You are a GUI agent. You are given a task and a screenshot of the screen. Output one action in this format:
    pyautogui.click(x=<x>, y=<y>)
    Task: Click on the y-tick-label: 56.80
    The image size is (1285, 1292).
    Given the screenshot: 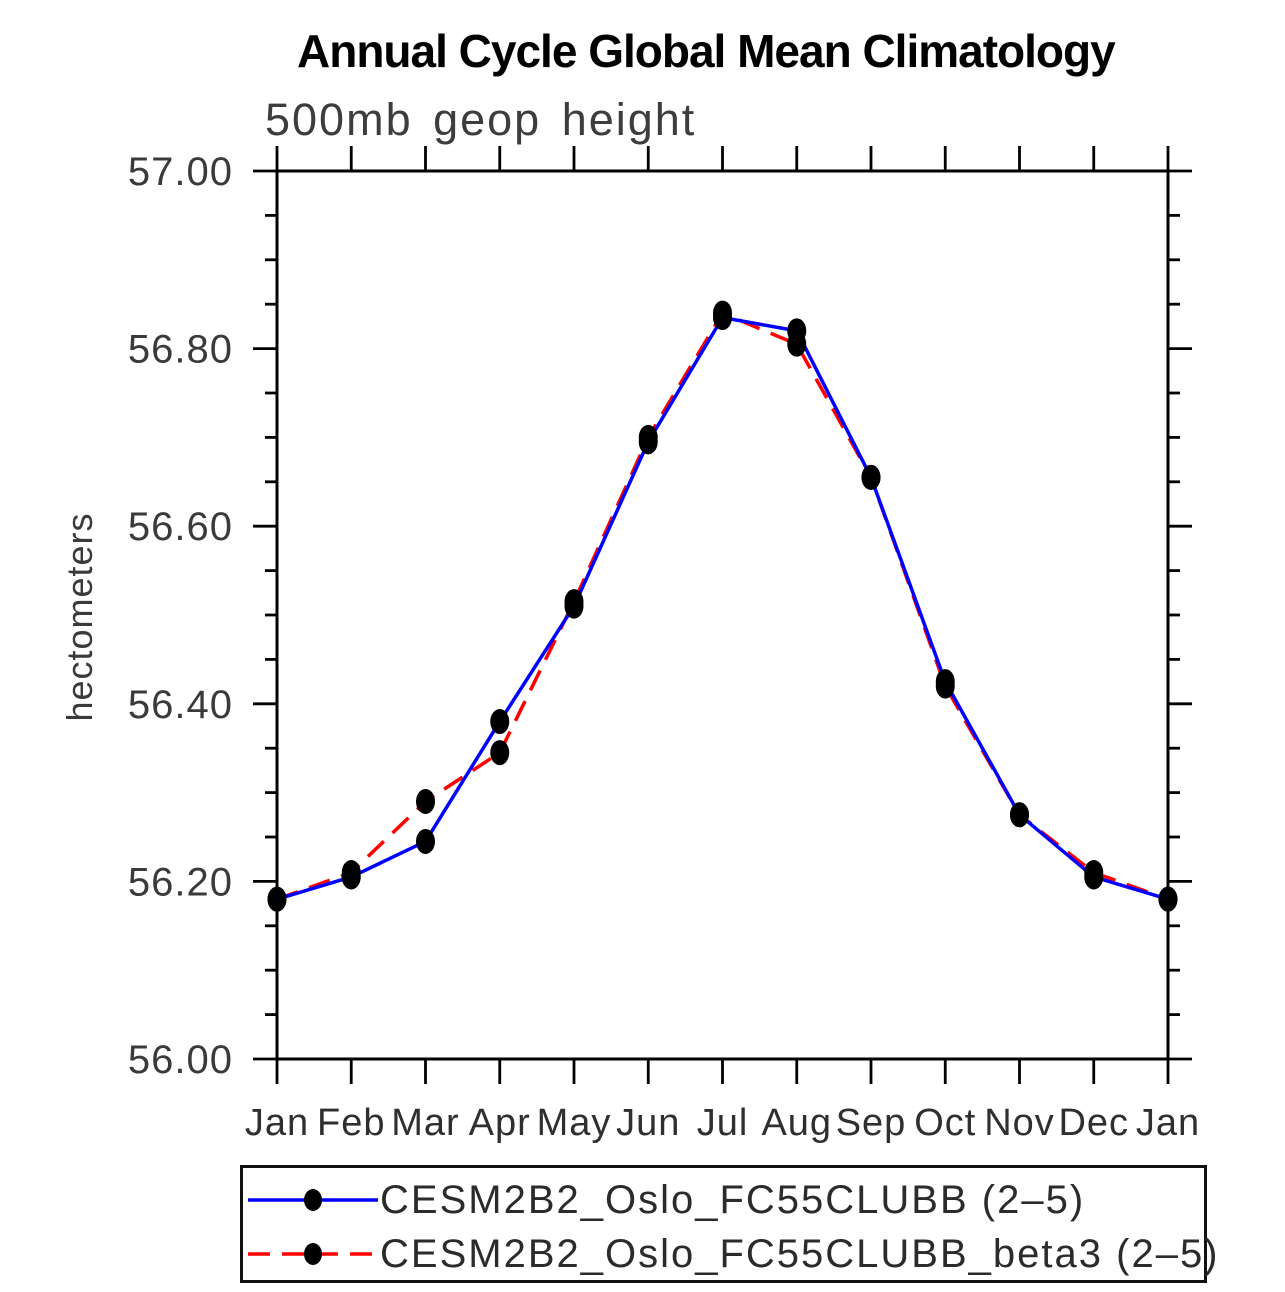 What is the action you would take?
    pyautogui.click(x=180, y=350)
    